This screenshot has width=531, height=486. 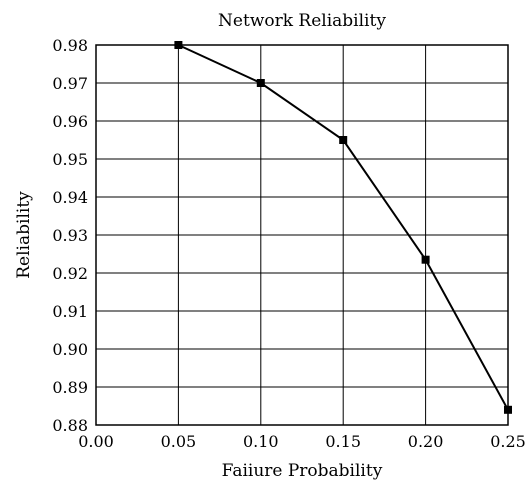 What do you see at coordinates (343, 441) in the screenshot?
I see `x-tick-label: 0.15` at bounding box center [343, 441].